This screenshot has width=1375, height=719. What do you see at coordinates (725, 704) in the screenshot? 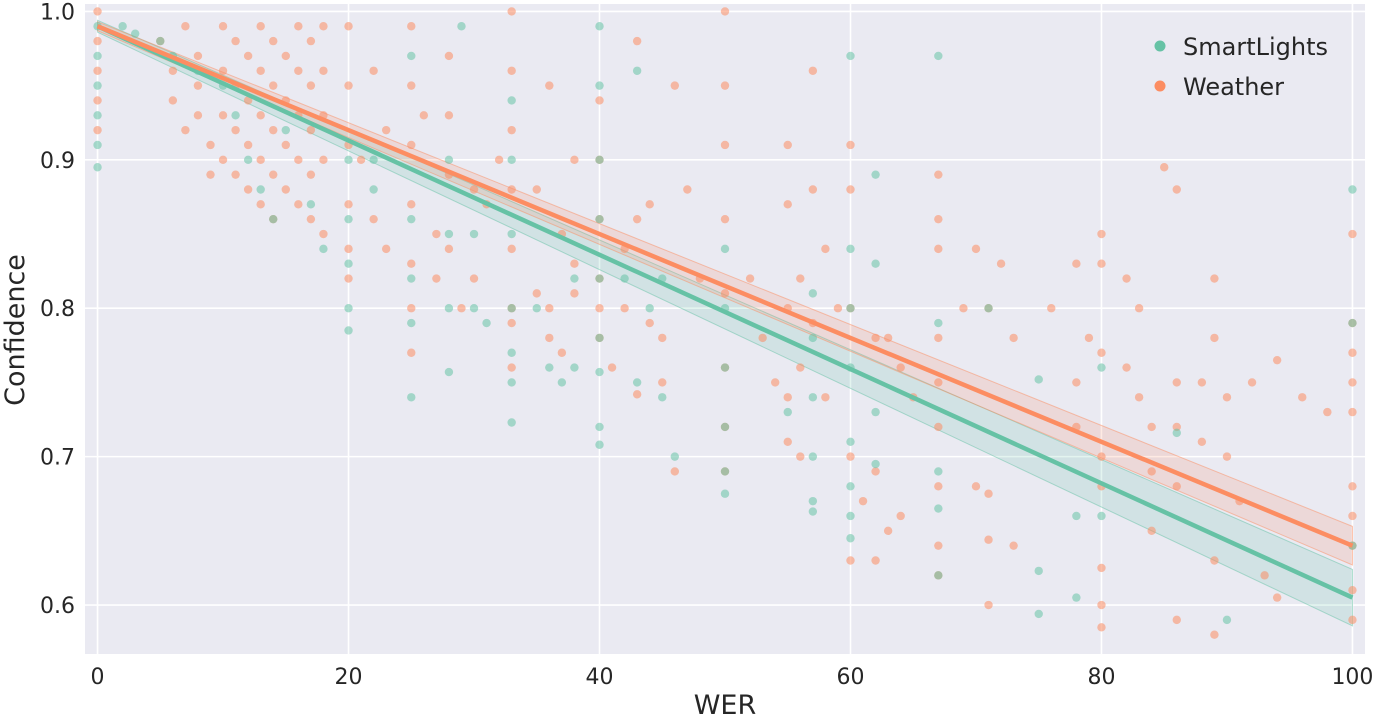
I see `x-axis-label: WER` at bounding box center [725, 704].